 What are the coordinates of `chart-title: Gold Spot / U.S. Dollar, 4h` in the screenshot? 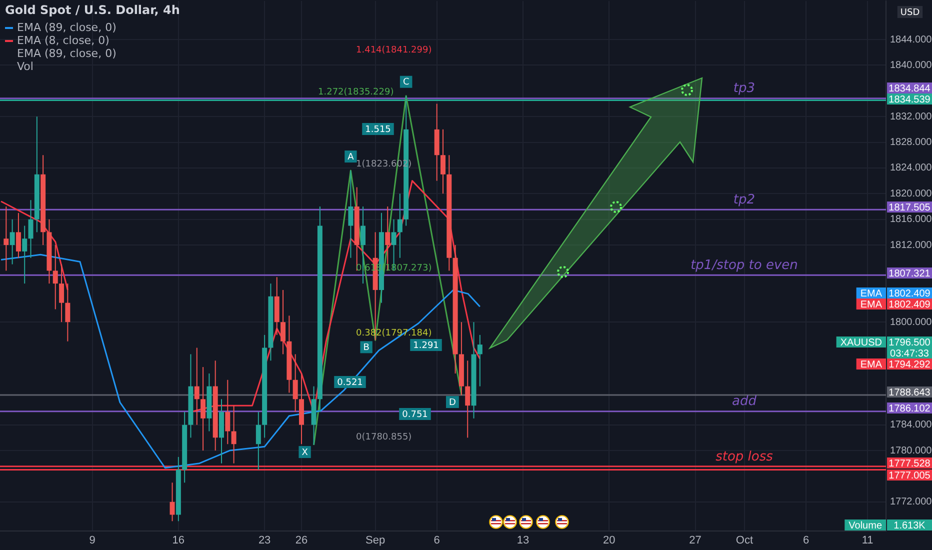 It's located at (92, 10).